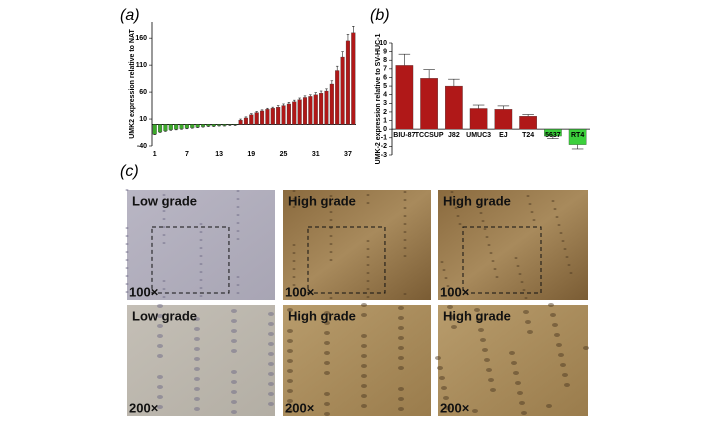  What do you see at coordinates (141, 38) in the screenshot?
I see `y-tick-label: 160` at bounding box center [141, 38].